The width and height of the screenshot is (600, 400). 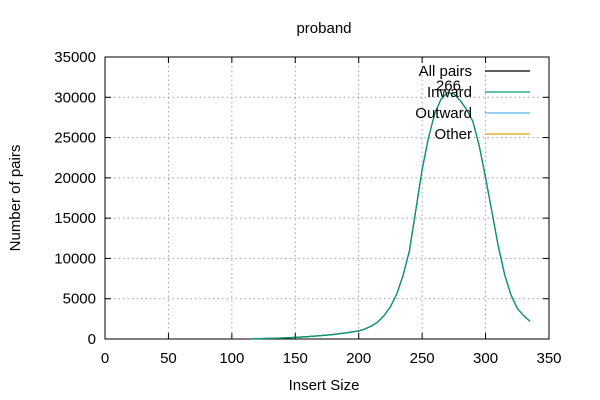 I want to click on x-tick-label: 350, so click(x=548, y=358).